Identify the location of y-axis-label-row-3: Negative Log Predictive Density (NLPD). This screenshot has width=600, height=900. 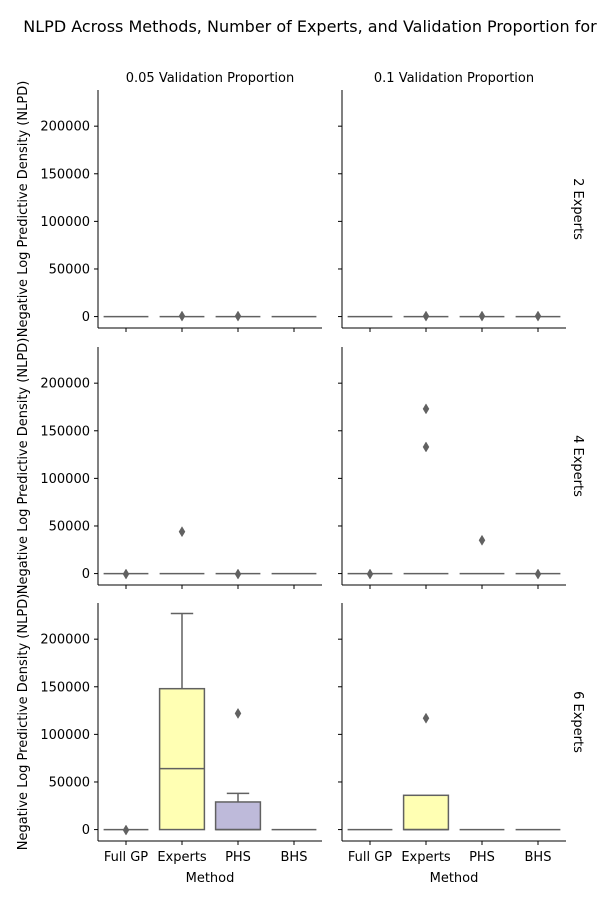
(23, 722).